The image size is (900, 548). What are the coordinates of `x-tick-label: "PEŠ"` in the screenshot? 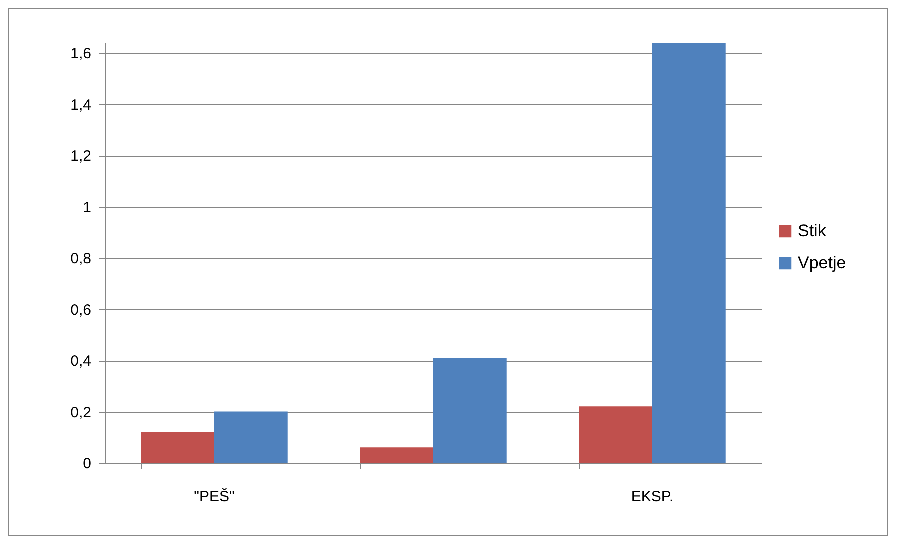 It's located at (214, 497).